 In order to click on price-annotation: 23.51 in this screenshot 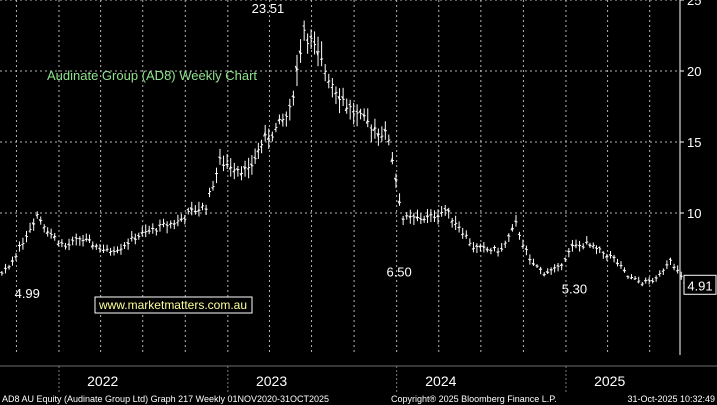, I will do `click(268, 8)`.